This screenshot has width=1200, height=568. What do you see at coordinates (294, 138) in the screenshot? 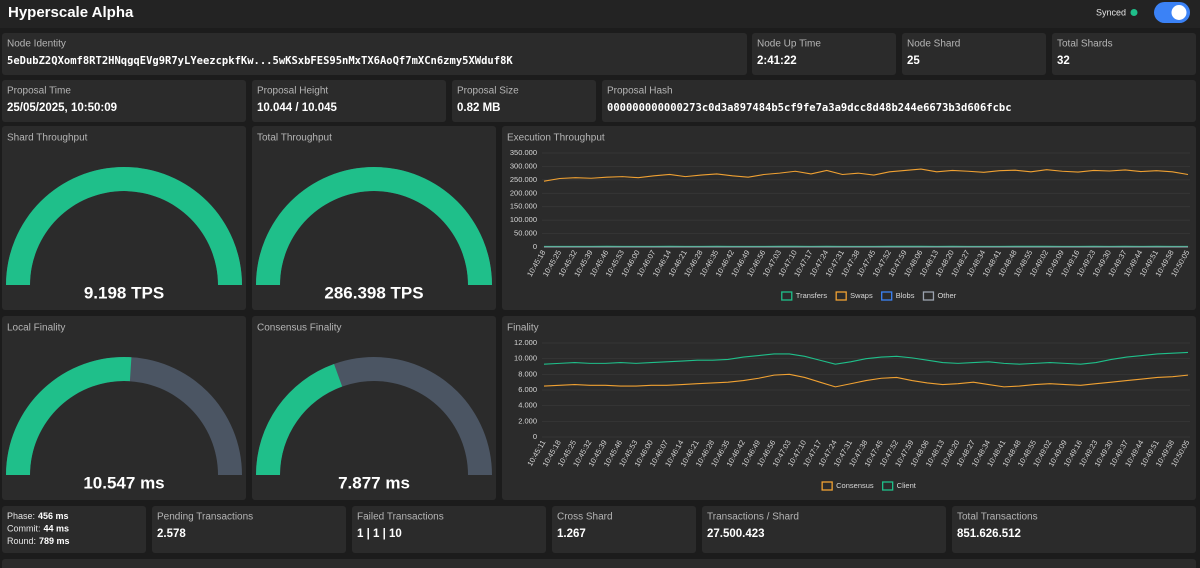
I see `gauge-title: Total Throughput` at bounding box center [294, 138].